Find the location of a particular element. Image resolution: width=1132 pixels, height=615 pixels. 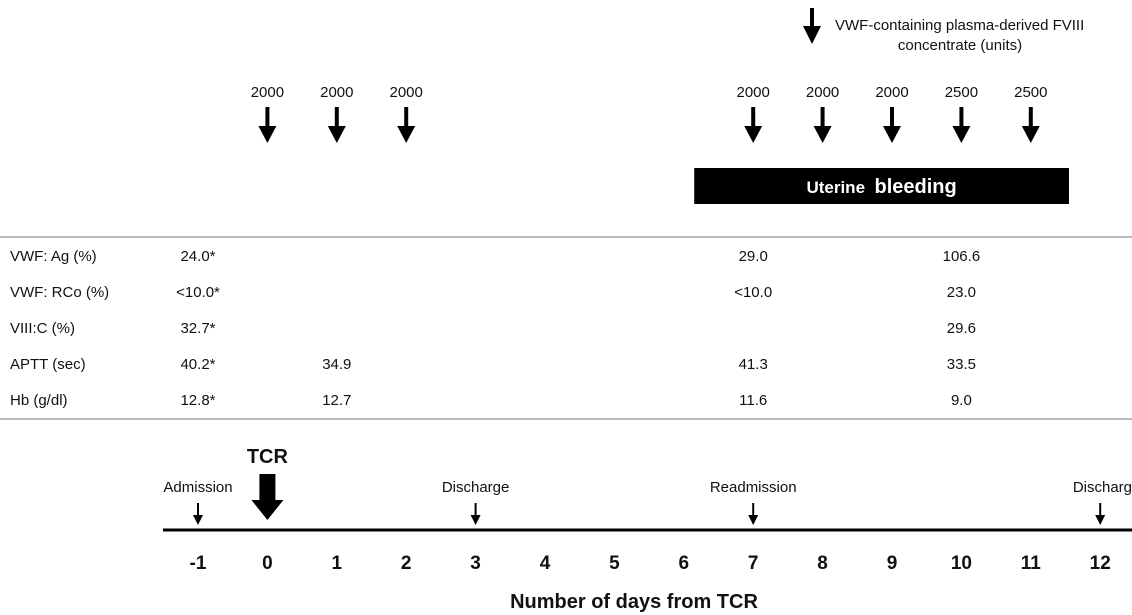

legend-line-2: concentrate (units) is located at coordinates (960, 45).